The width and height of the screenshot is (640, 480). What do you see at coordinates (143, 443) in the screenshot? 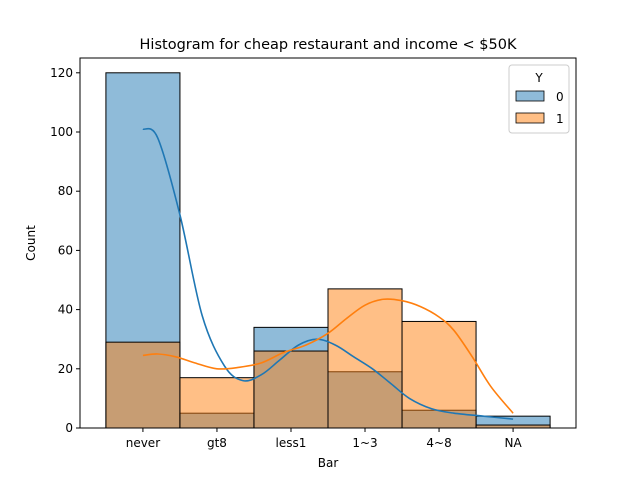
I see `x-tick-label: never` at bounding box center [143, 443].